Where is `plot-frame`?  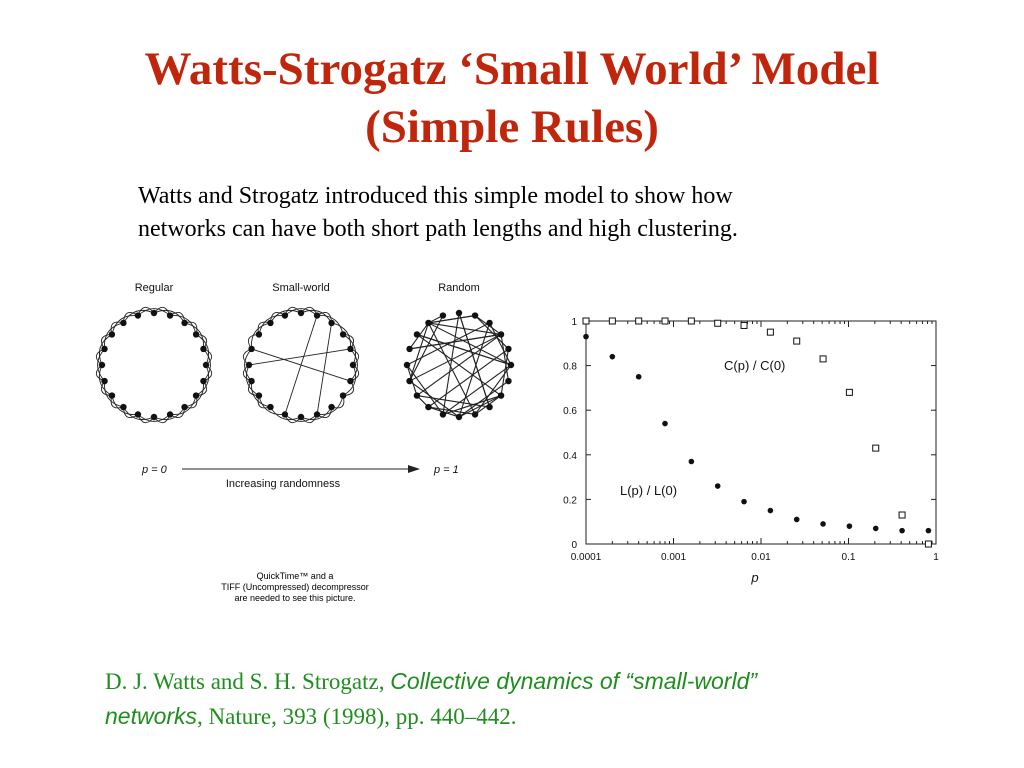 plot-frame is located at coordinates (761, 432).